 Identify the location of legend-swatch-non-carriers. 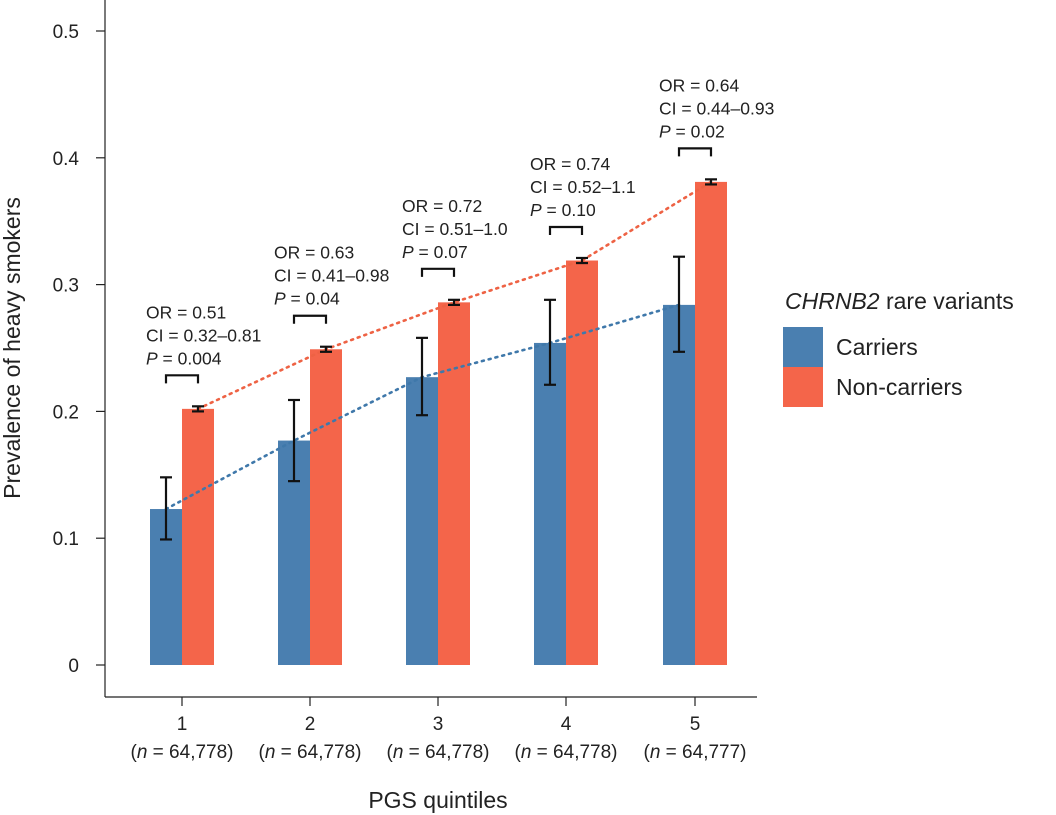
(803, 387).